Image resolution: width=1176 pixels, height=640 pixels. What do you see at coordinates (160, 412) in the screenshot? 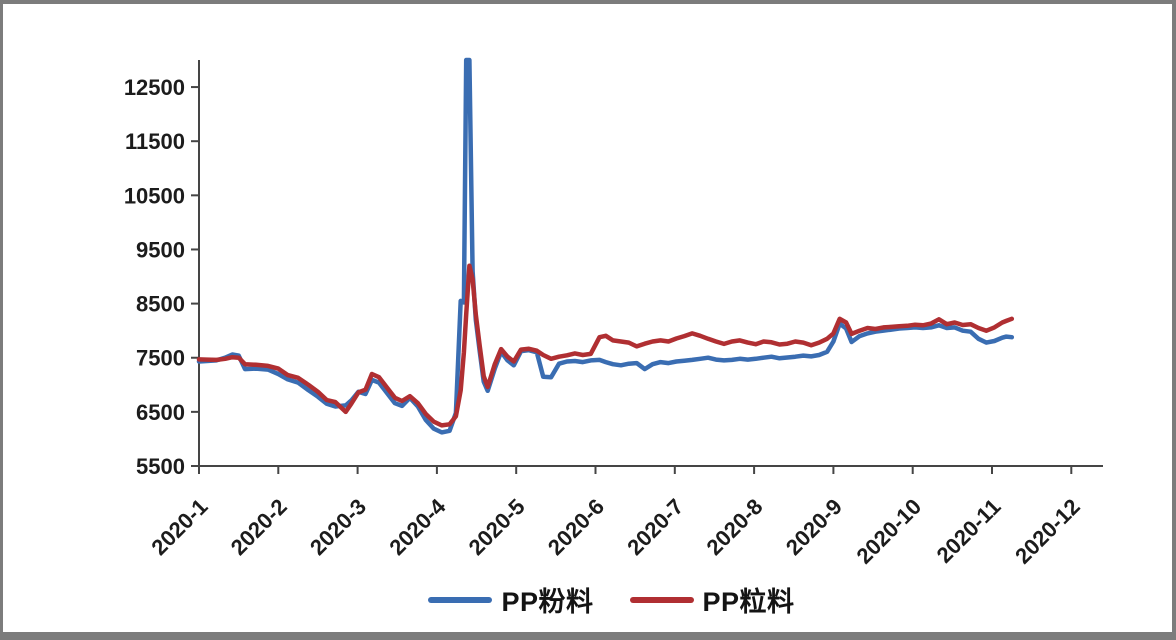
I see `y-axis-tick-label: 6500` at bounding box center [160, 412].